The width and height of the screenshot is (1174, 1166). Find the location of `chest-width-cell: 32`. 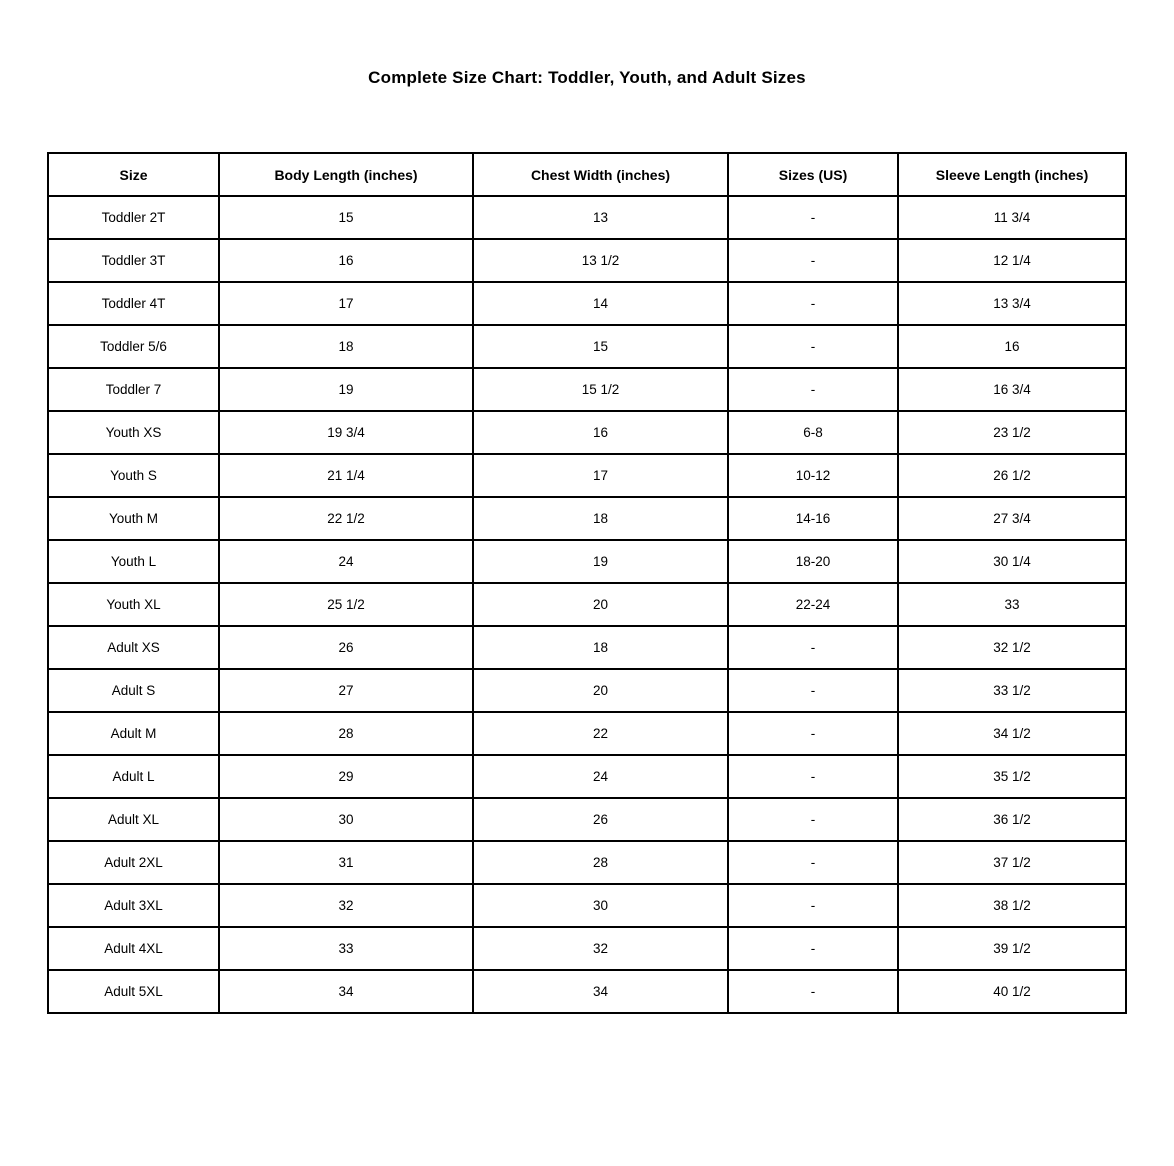

chest-width-cell: 32 is located at coordinates (600, 948).